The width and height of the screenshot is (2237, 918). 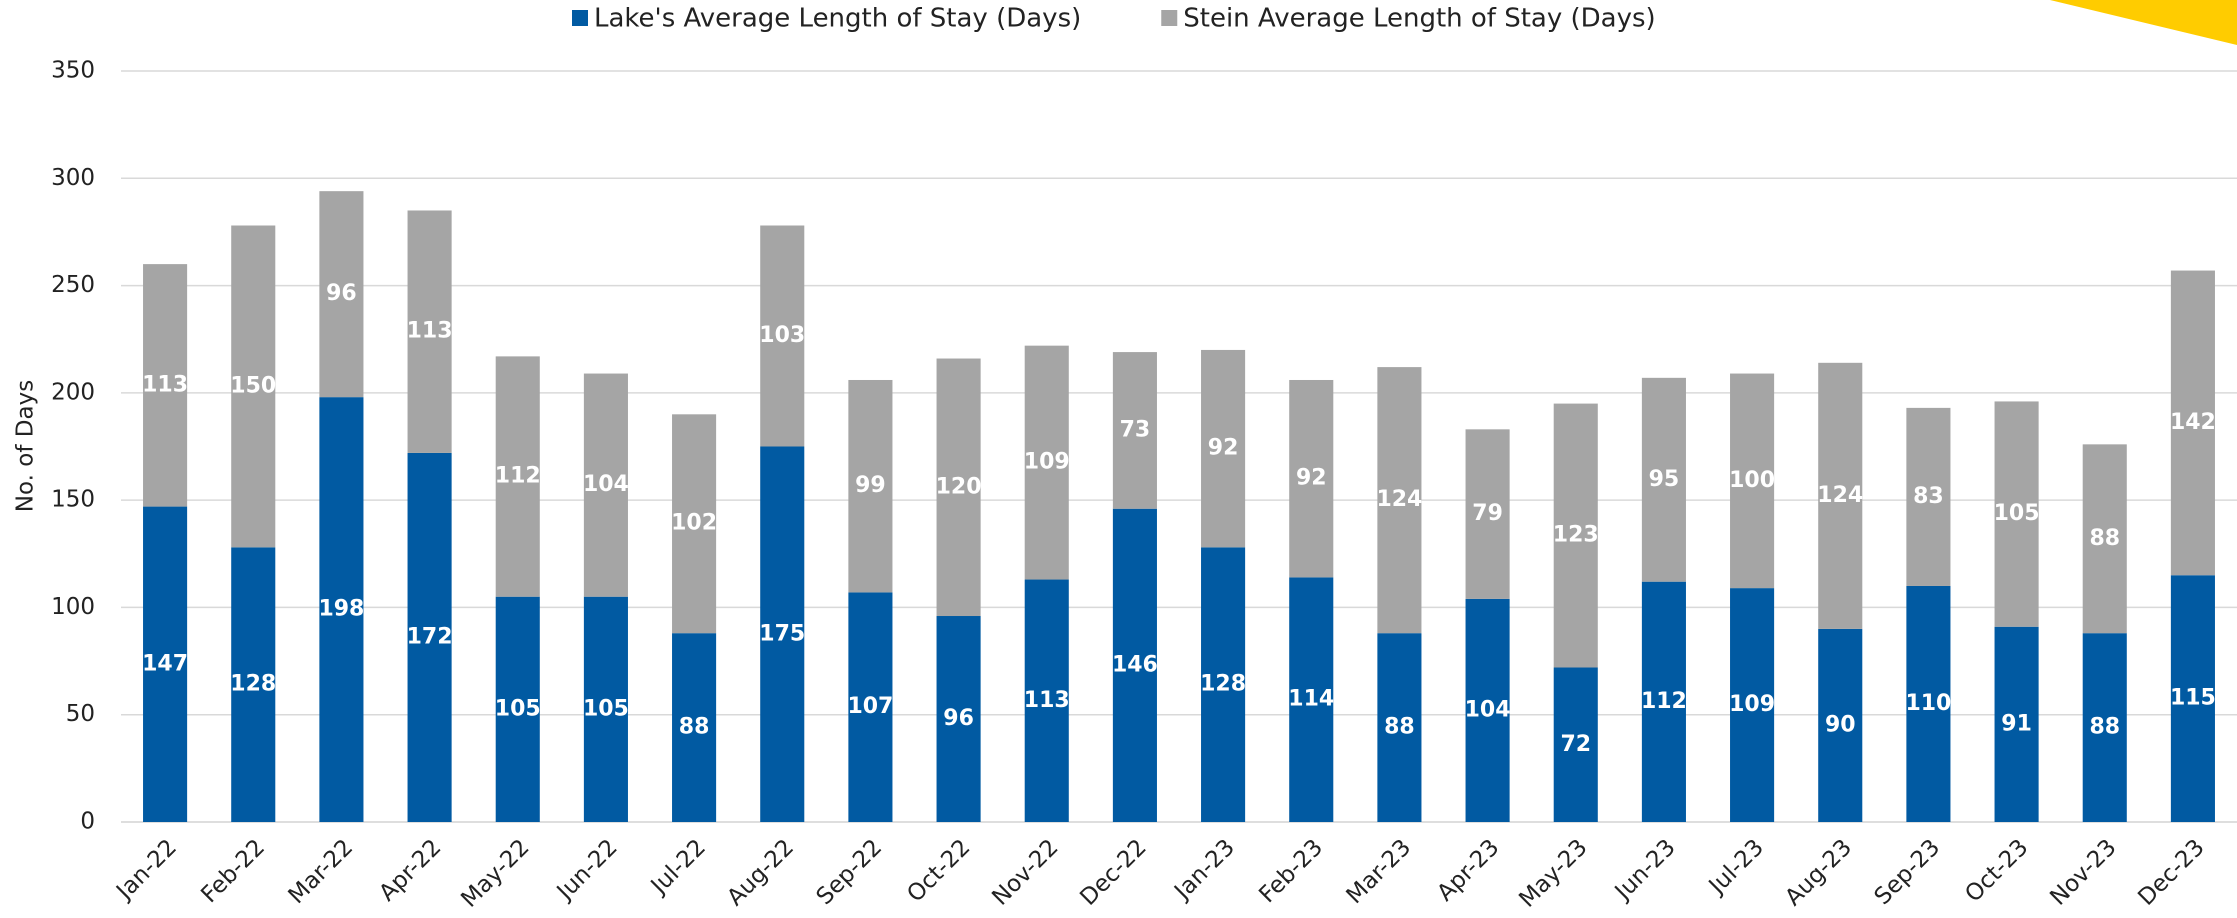 What do you see at coordinates (321, 871) in the screenshot?
I see `x-tick-label: Mar-22` at bounding box center [321, 871].